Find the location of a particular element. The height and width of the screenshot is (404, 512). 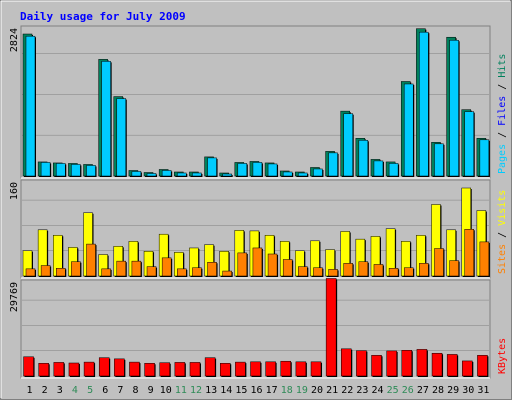

legend-entry: Sites is located at coordinates (502, 259).